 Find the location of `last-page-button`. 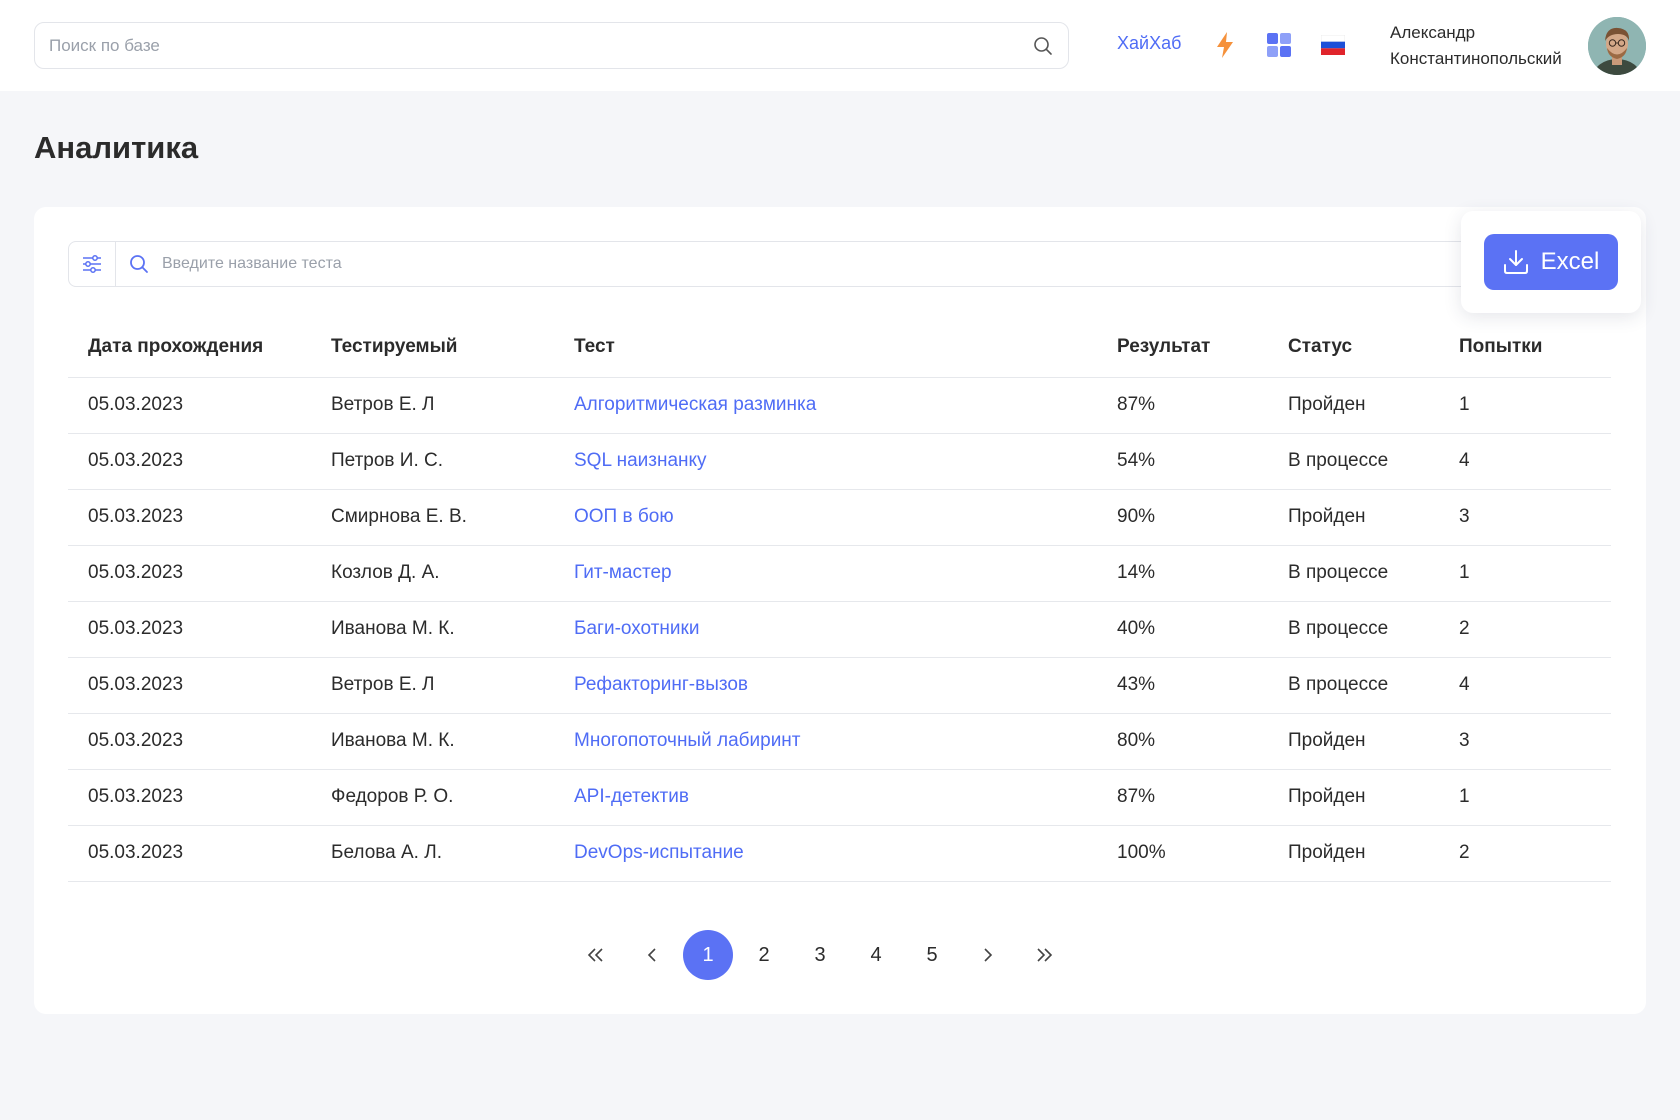

last-page-button is located at coordinates (1044, 955).